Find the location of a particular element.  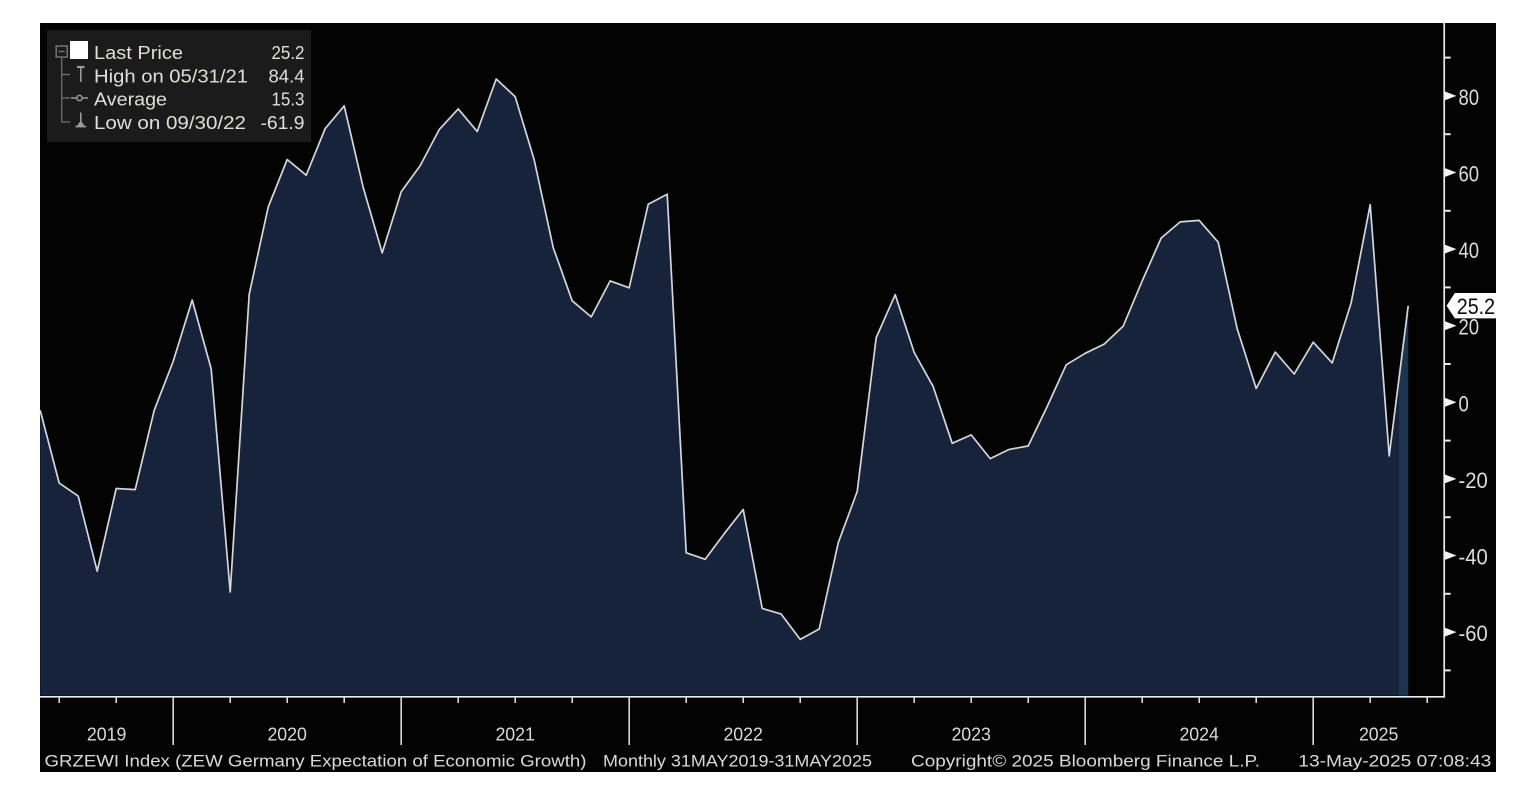

svg-text: 60 is located at coordinates (1469, 174).